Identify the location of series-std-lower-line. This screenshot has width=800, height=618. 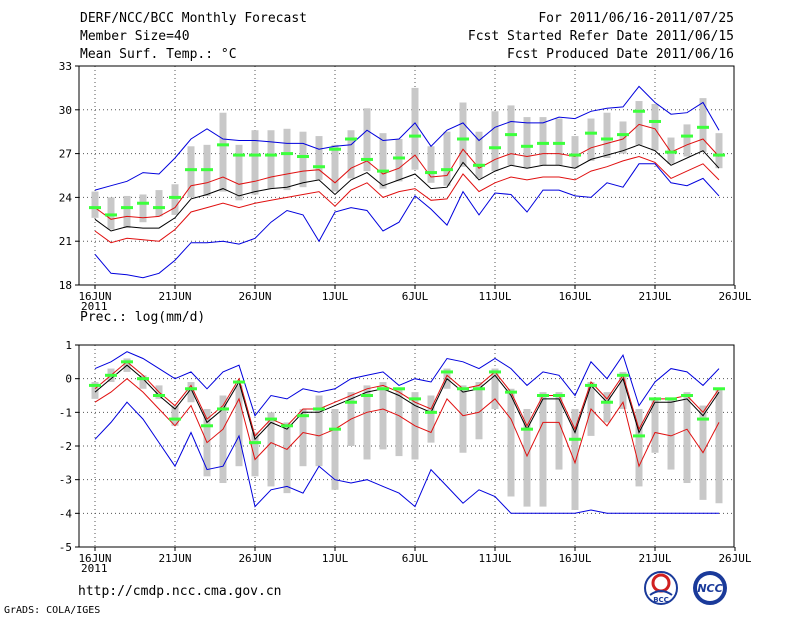
(407, 199).